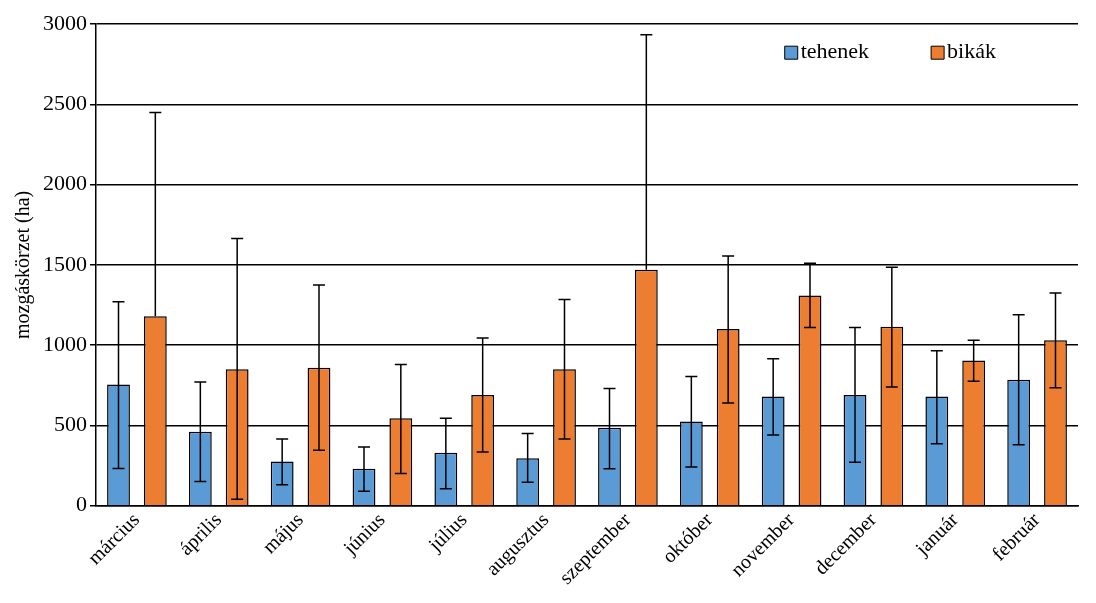 Image resolution: width=1096 pixels, height=603 pixels. I want to click on y-tick-label: 500, so click(70, 424).